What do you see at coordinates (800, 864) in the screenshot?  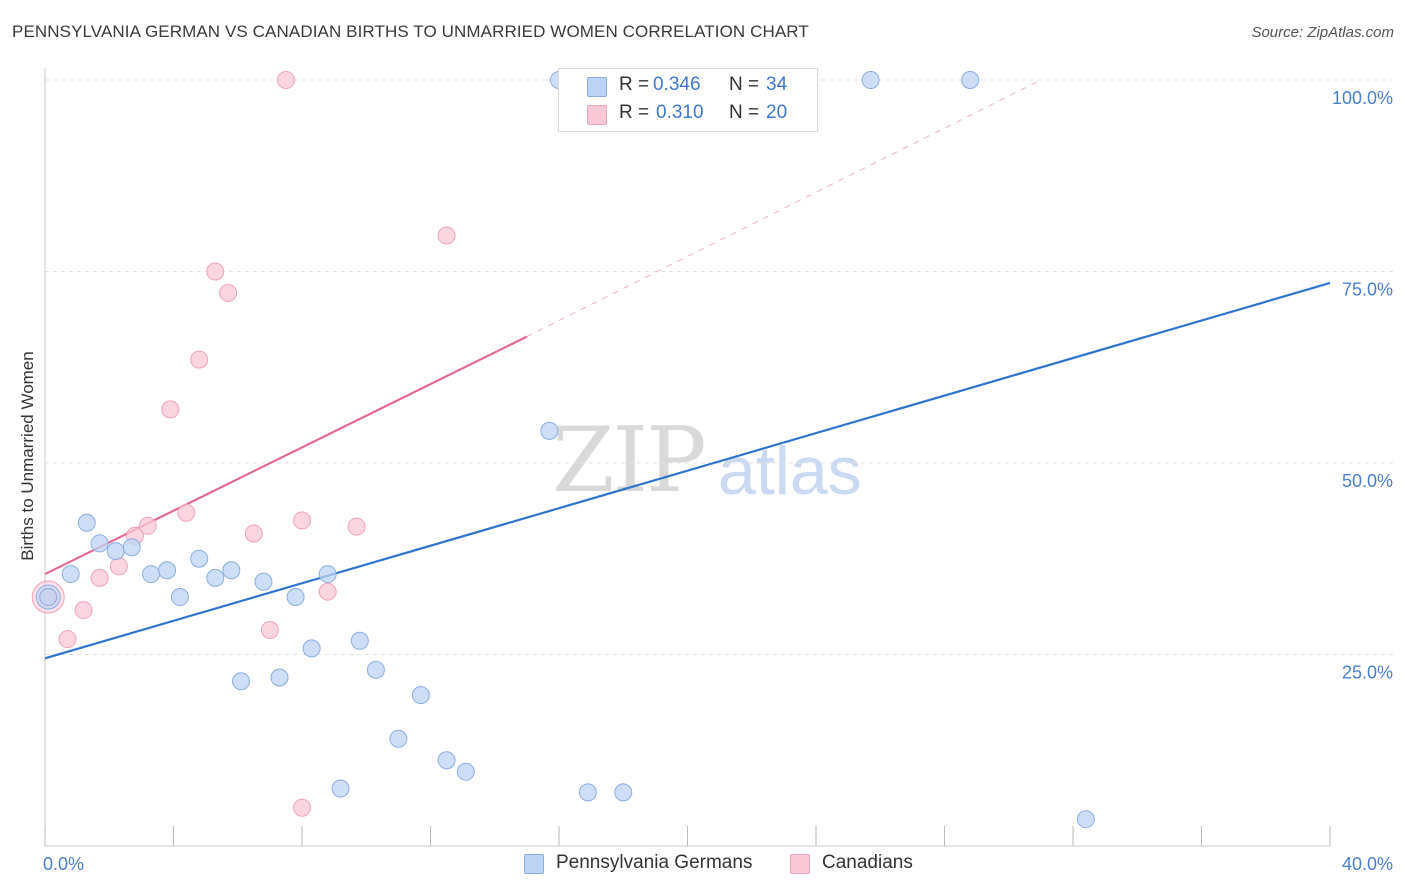 I see `bottom-legend-swatch-pink` at bounding box center [800, 864].